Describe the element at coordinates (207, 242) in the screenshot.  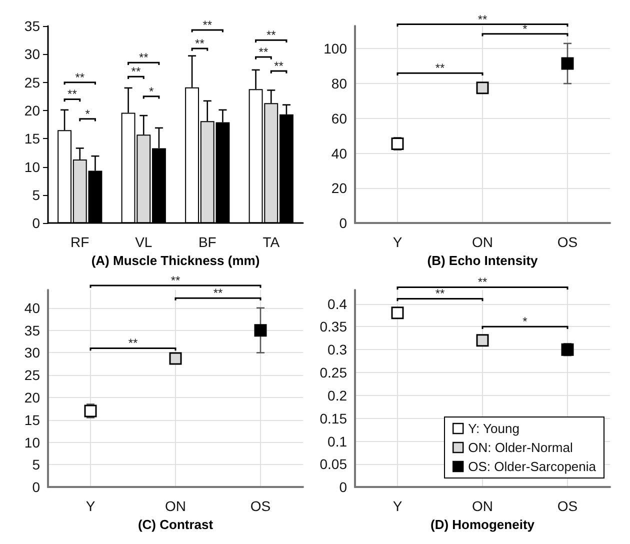
I see `x-tick-label: BF` at that location.